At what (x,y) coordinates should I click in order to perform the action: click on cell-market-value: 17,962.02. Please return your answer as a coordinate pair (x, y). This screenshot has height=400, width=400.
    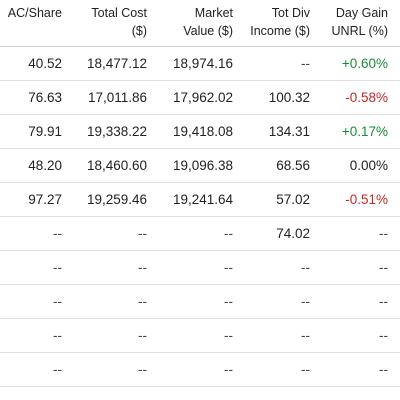
    Looking at the image, I should click on (202, 97).